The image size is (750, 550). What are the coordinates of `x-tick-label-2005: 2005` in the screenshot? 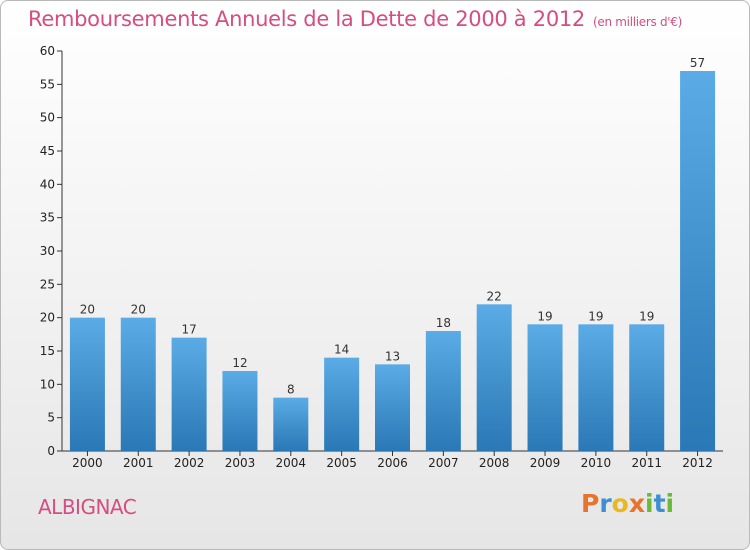 It's located at (341, 463).